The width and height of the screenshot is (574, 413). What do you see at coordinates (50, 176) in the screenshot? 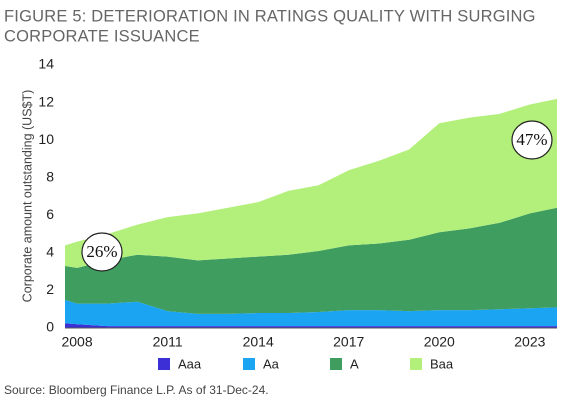
I see `y-tick-label: 8` at bounding box center [50, 176].